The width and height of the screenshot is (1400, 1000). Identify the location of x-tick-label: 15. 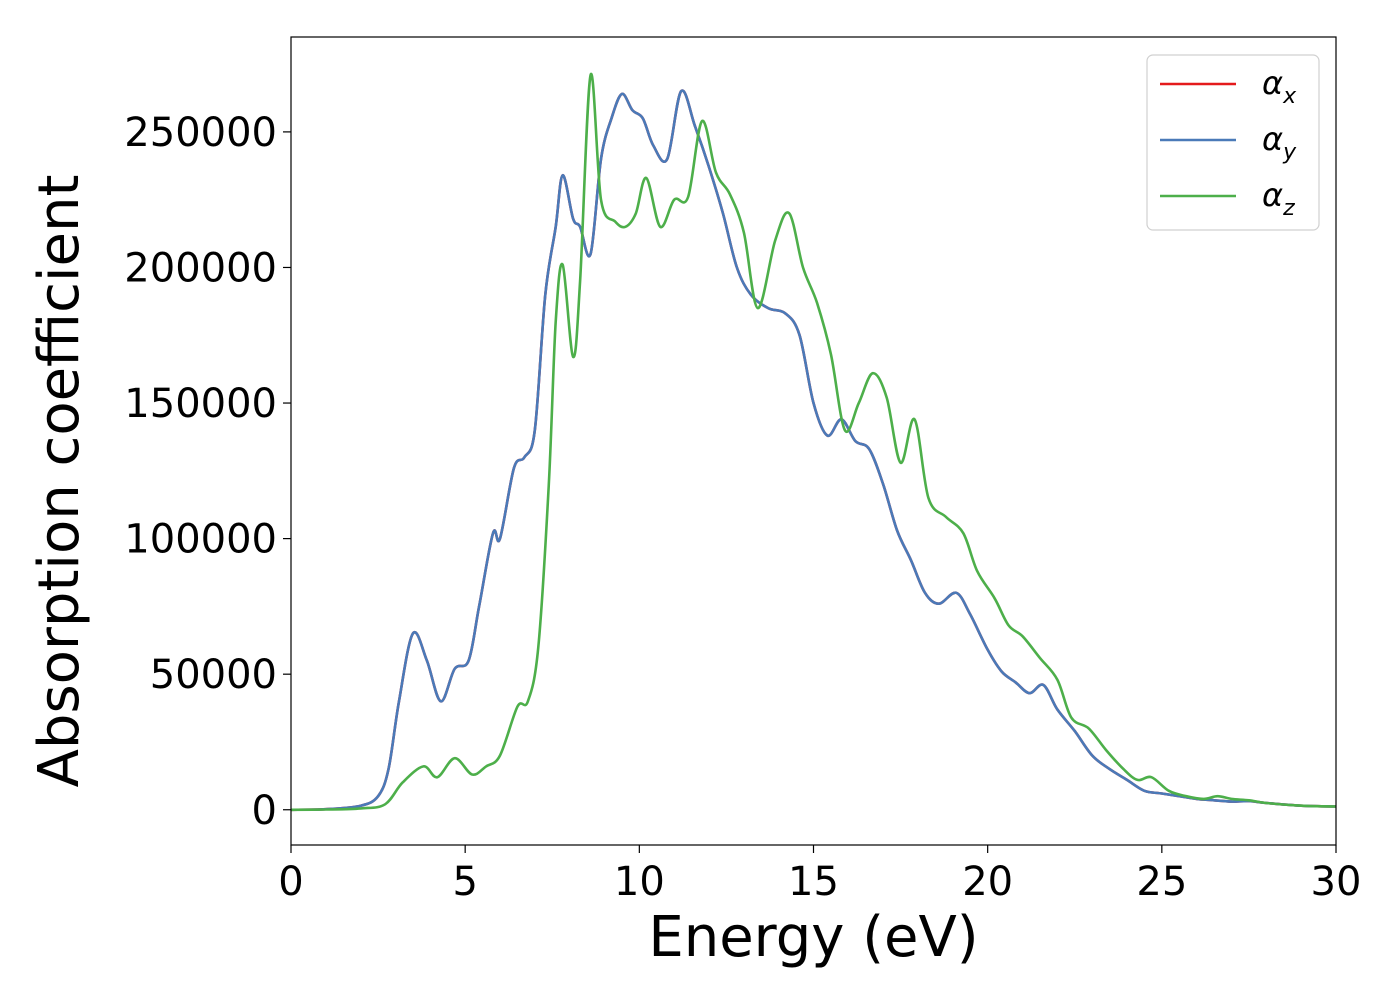
(813, 882).